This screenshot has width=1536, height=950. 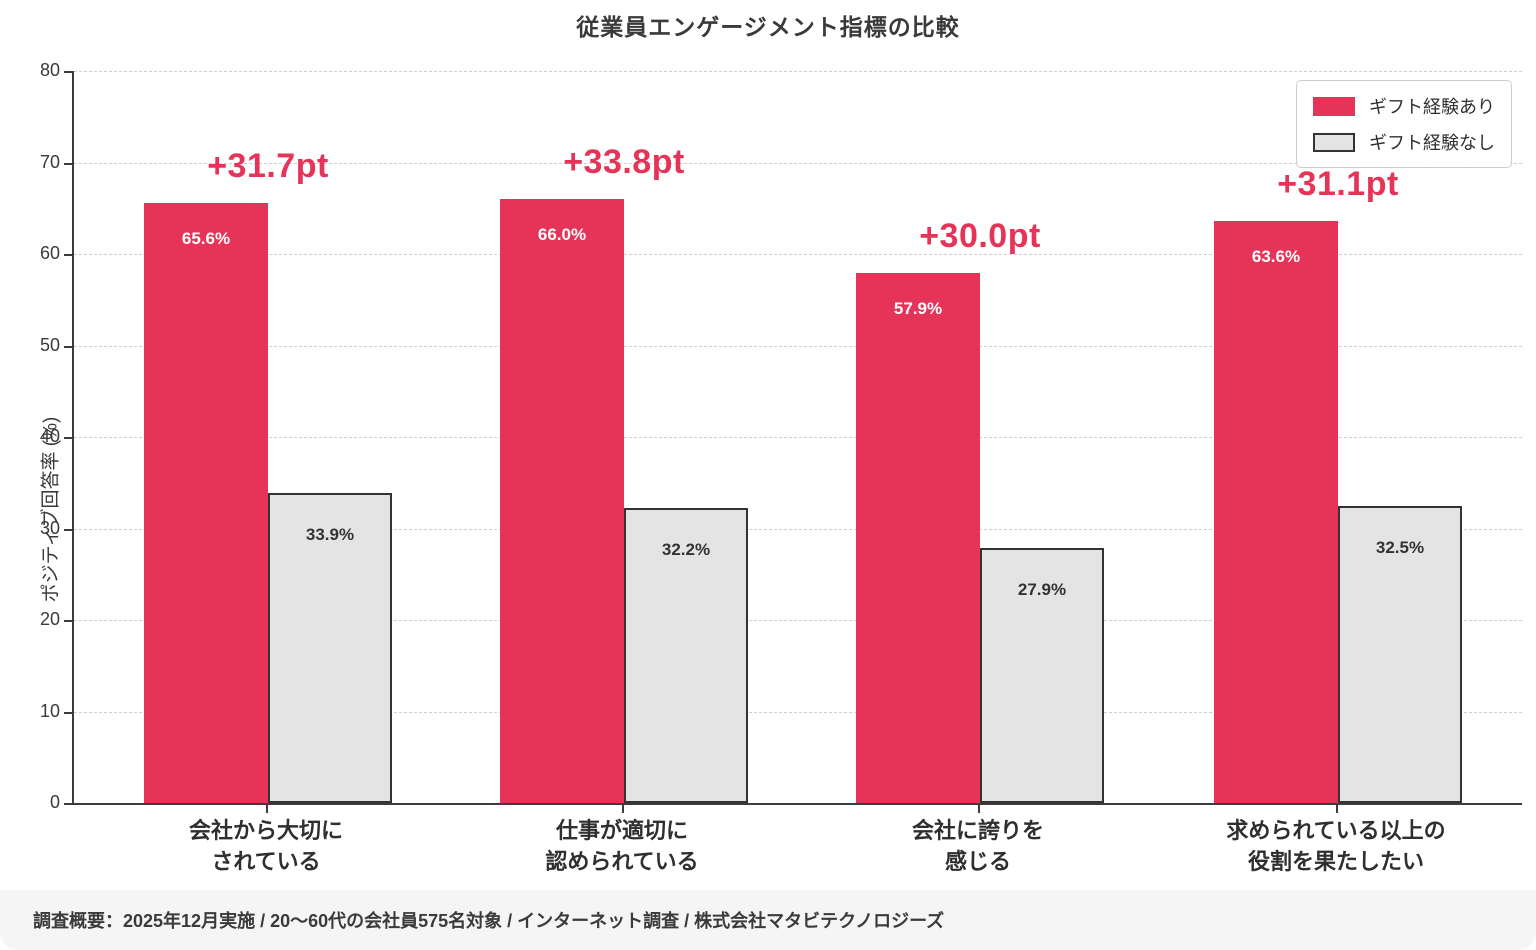 I want to click on bar-value-gift-no-3: 32.5%, so click(x=1400, y=547).